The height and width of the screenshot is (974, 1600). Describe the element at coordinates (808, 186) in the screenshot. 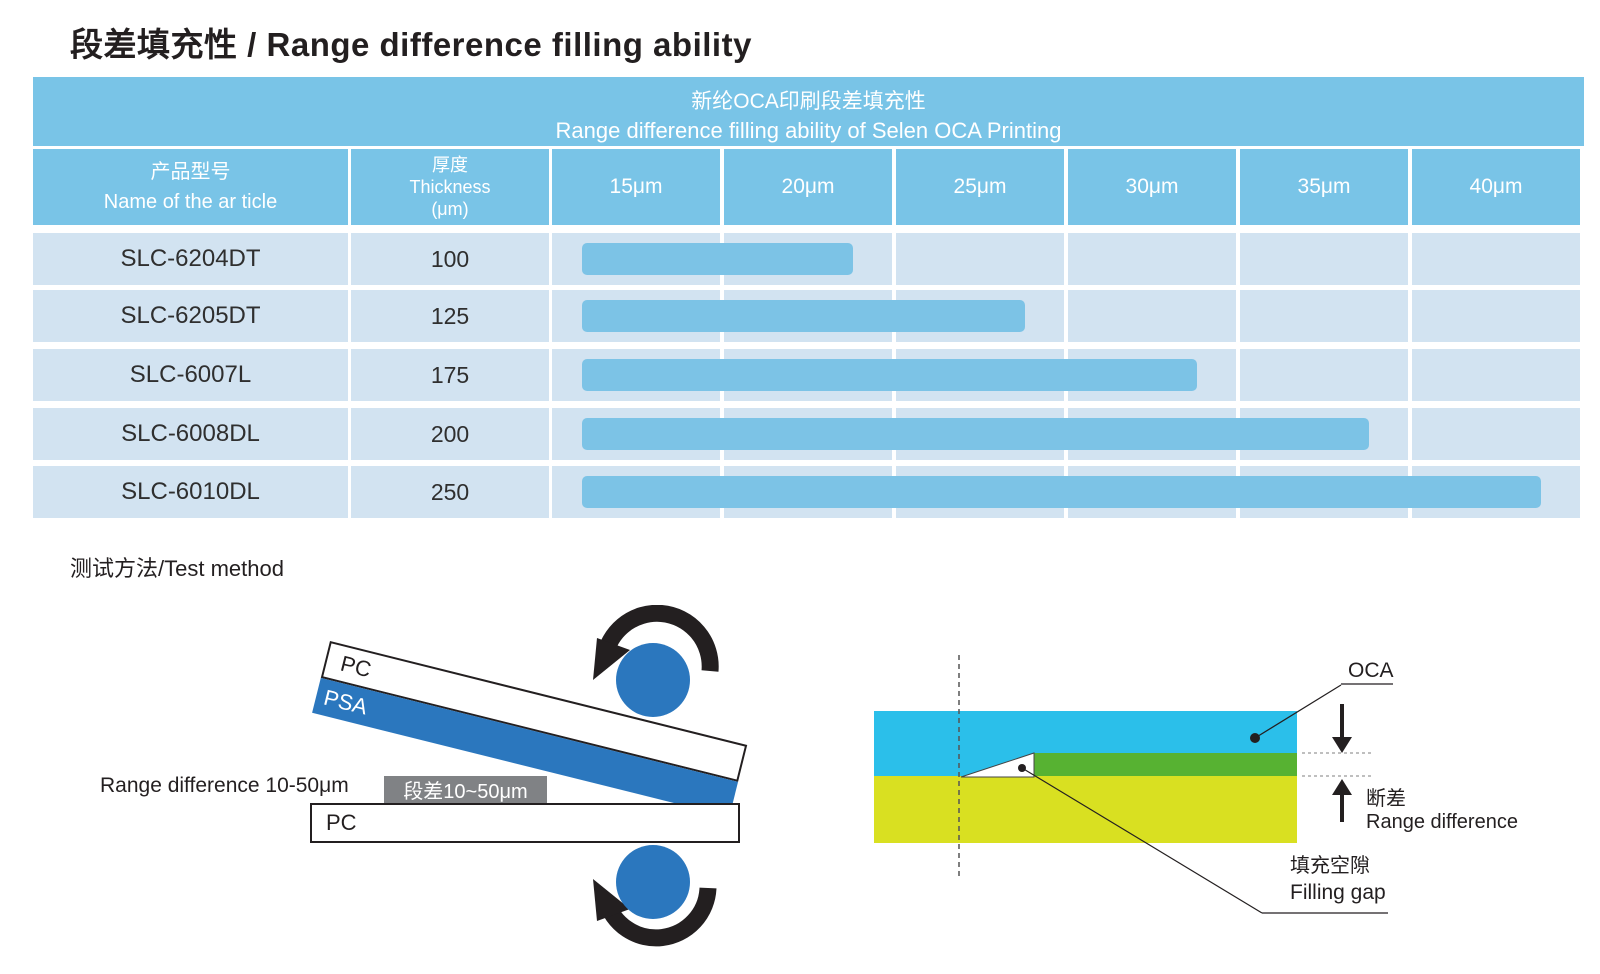

I see `um-column-header: 20μm` at that location.